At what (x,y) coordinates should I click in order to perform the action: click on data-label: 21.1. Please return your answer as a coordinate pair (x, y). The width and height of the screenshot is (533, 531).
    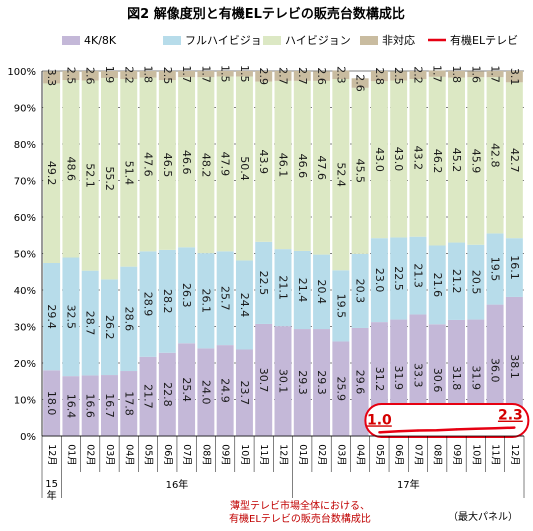
    Looking at the image, I should click on (283, 287).